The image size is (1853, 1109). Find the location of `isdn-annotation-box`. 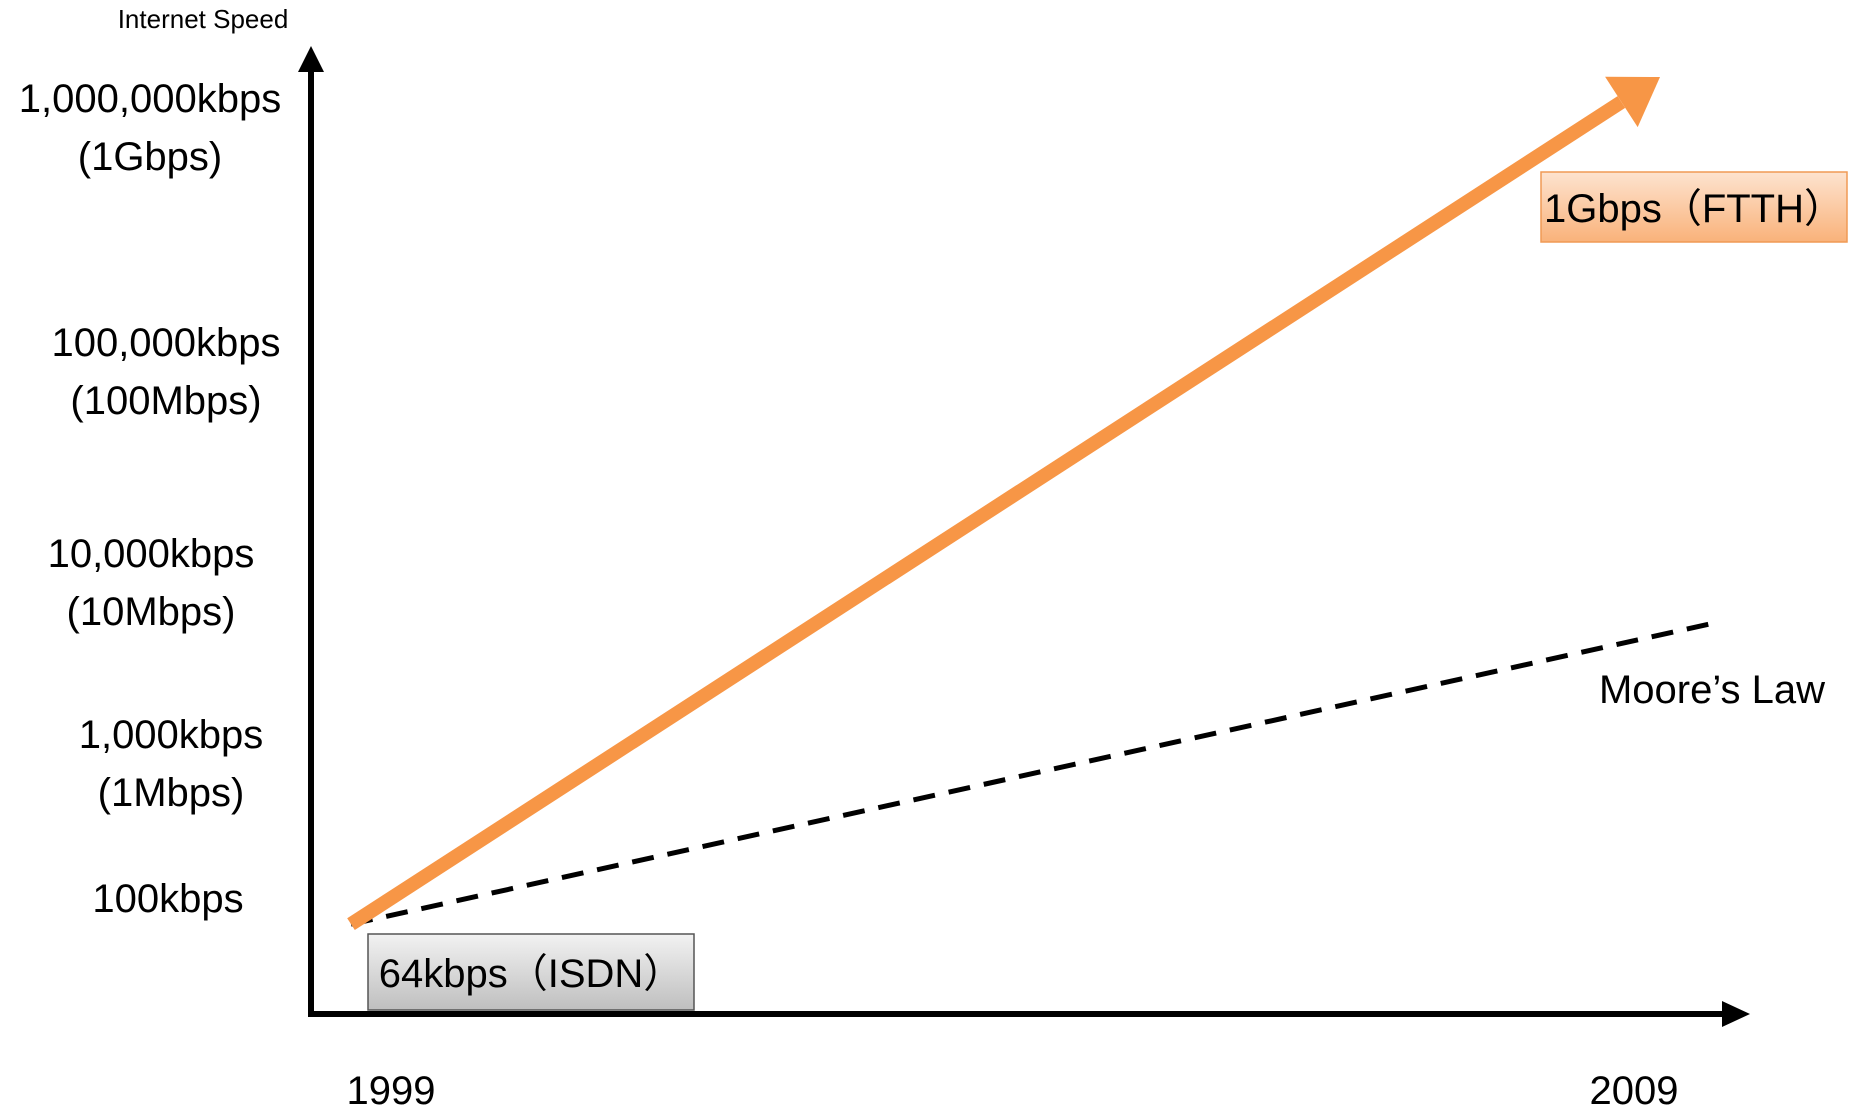

isdn-annotation-box is located at coordinates (531, 972).